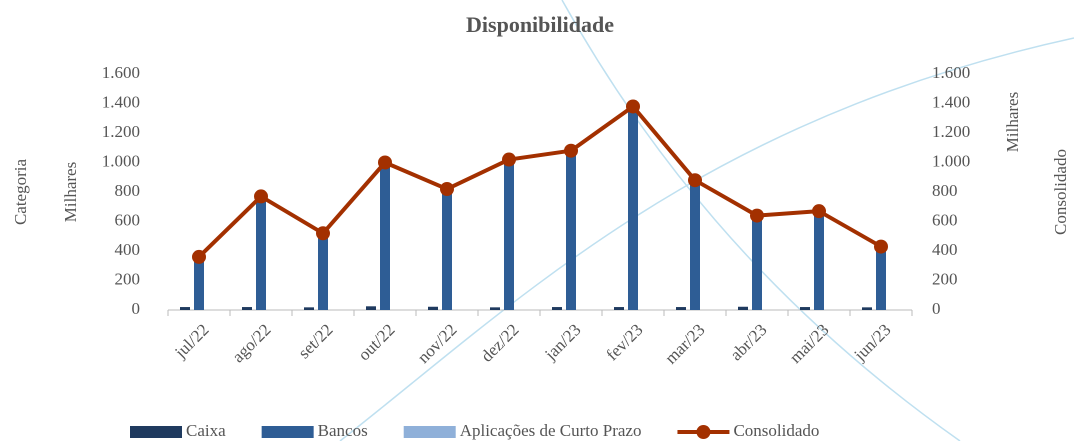  What do you see at coordinates (748, 342) in the screenshot?
I see `x-tick-label: abr/23` at bounding box center [748, 342].